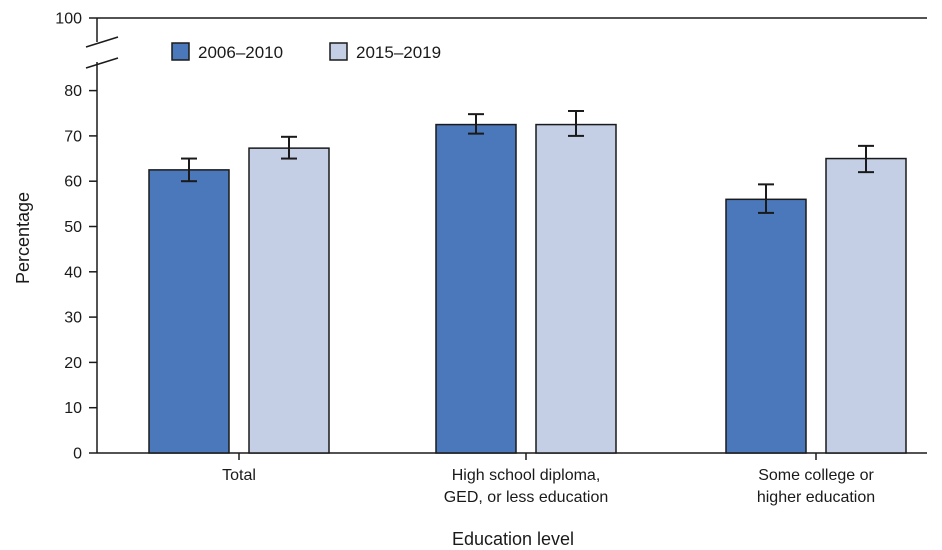 The image size is (942, 550). What do you see at coordinates (77, 454) in the screenshot?
I see `y-tick-label: 0` at bounding box center [77, 454].